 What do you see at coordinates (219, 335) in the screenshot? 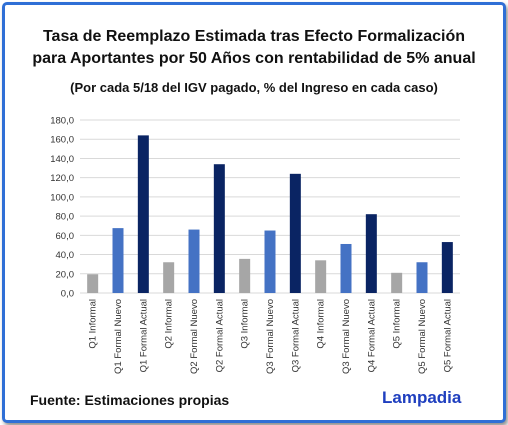
I see `x-tick-label: Q2 Formal Actual` at bounding box center [219, 335].